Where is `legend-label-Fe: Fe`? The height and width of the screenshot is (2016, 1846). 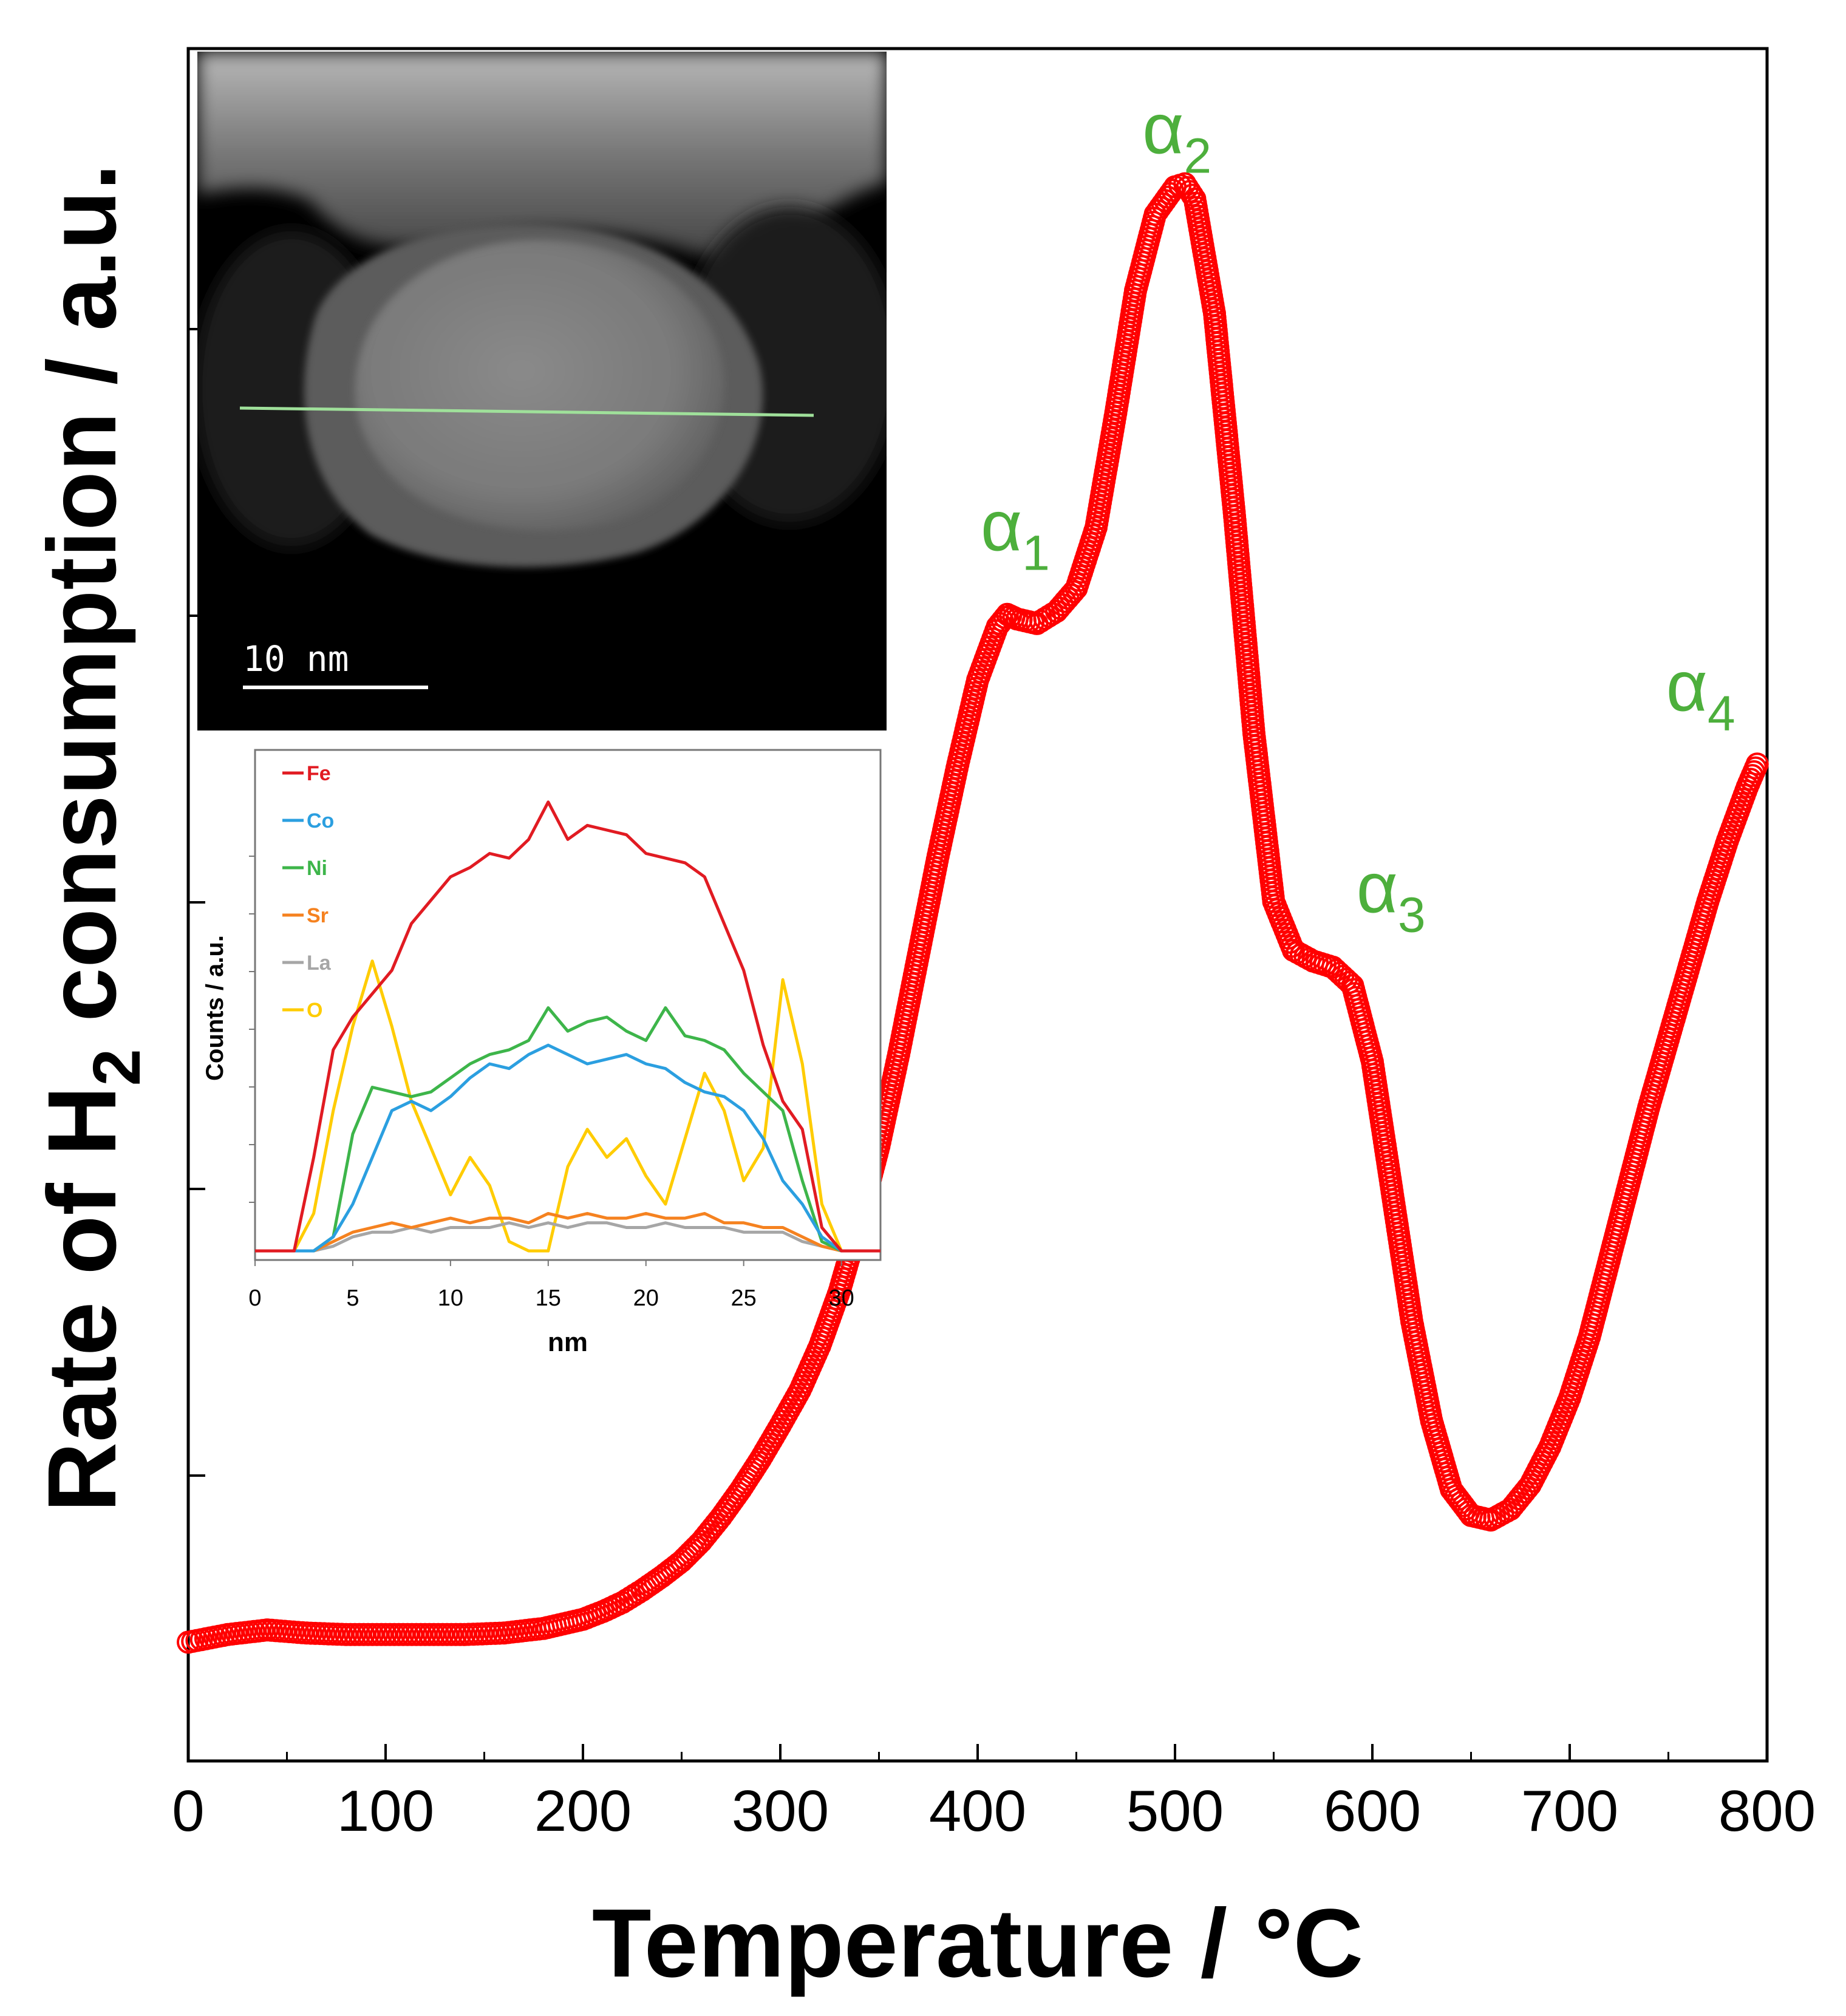
legend-label-Fe: Fe is located at coordinates (319, 773).